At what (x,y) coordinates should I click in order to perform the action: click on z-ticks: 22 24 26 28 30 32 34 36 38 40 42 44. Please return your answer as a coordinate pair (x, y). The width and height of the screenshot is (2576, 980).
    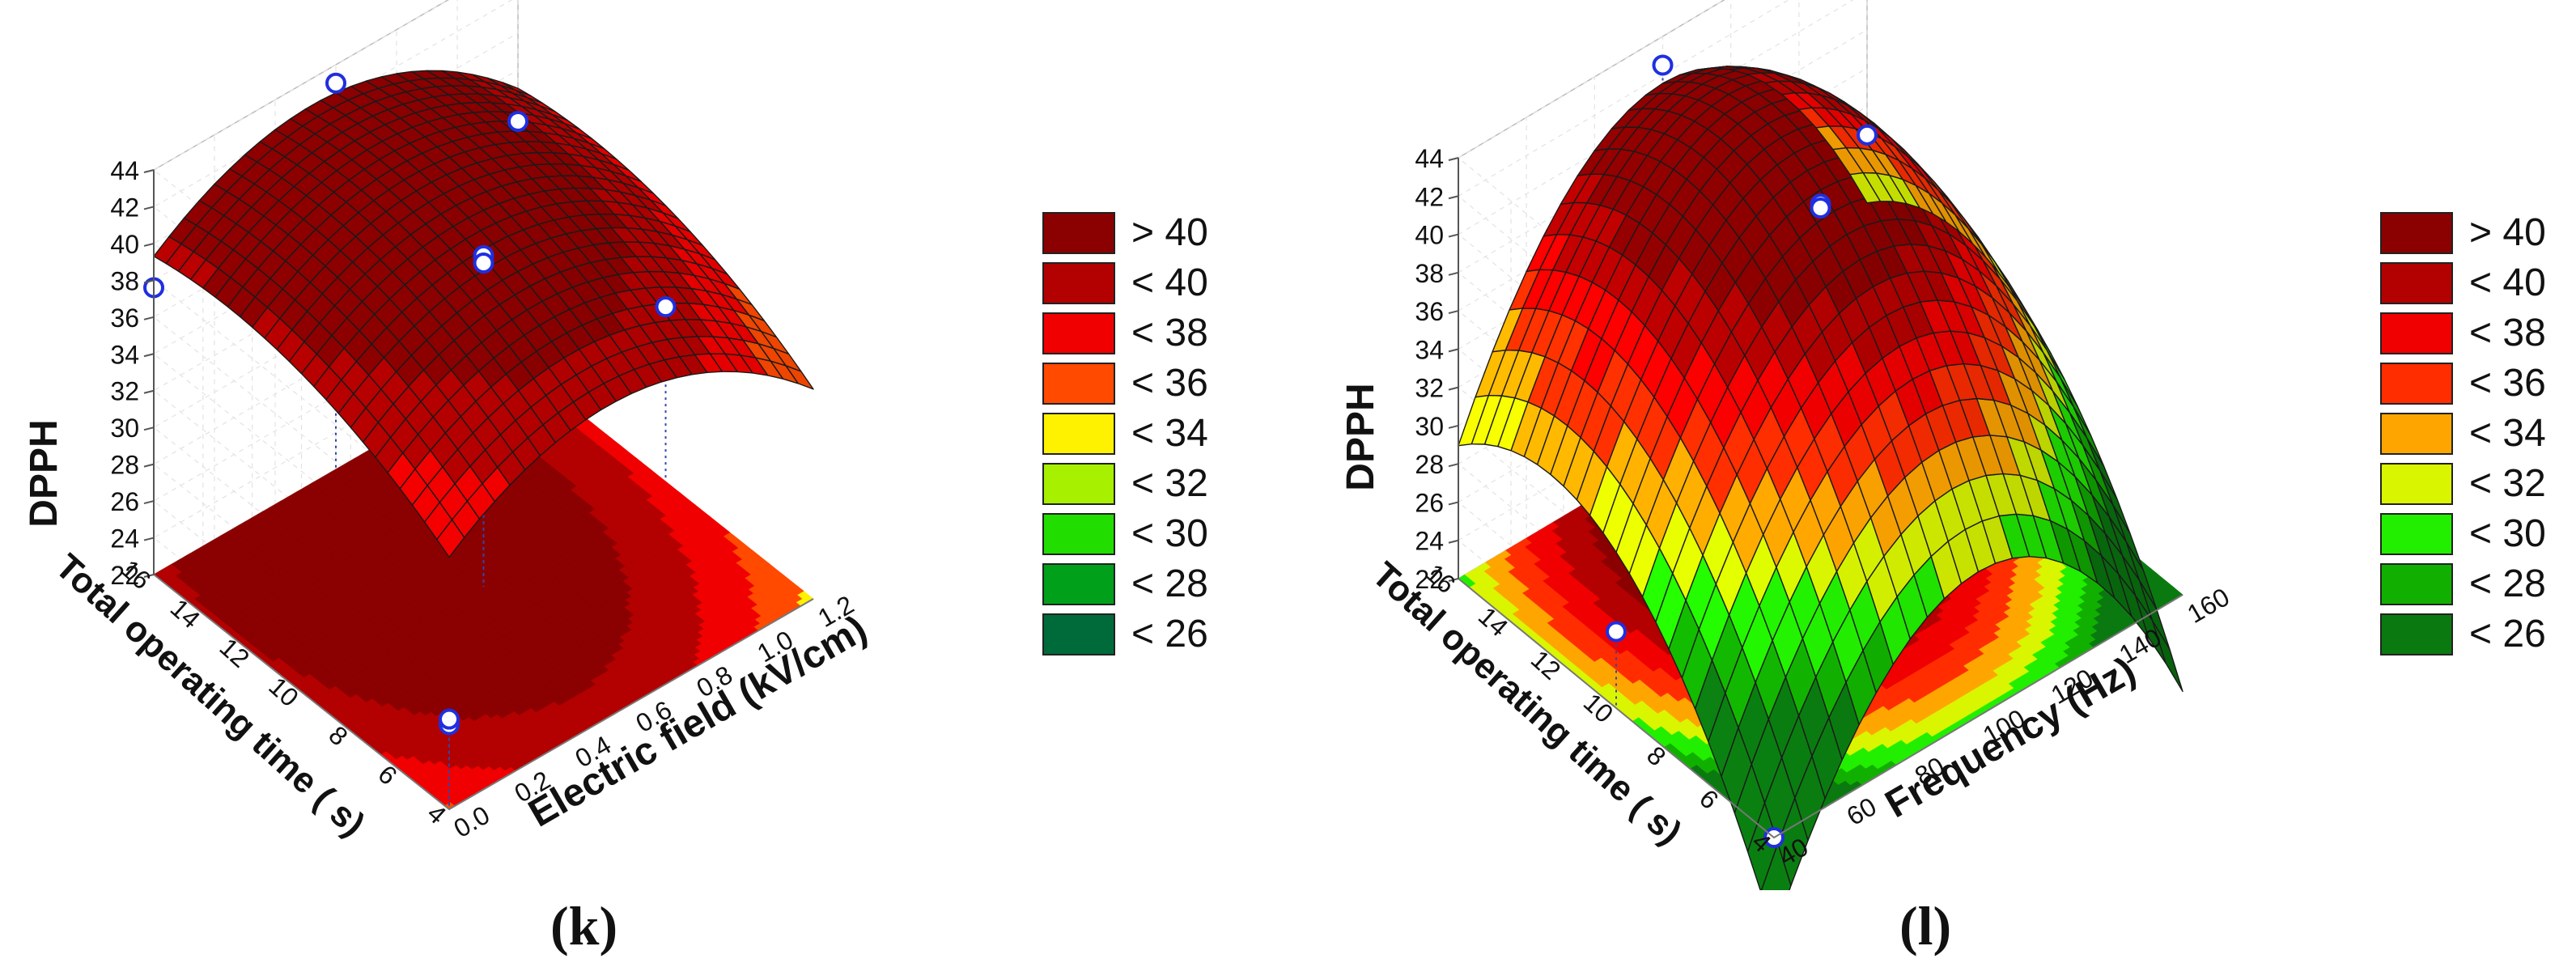
    Looking at the image, I should click on (132, 373).